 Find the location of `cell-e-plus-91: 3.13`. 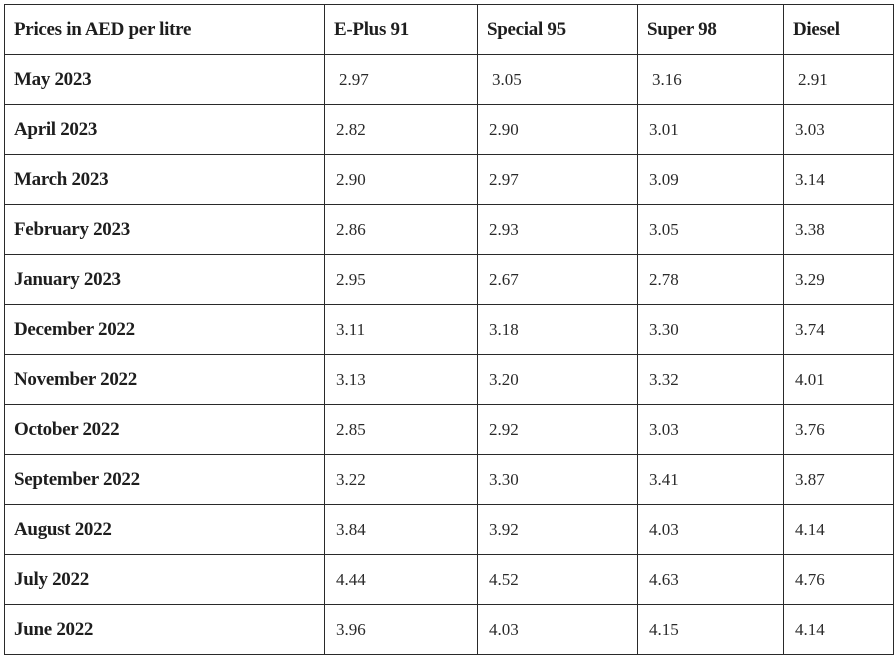

cell-e-plus-91: 3.13 is located at coordinates (401, 379).